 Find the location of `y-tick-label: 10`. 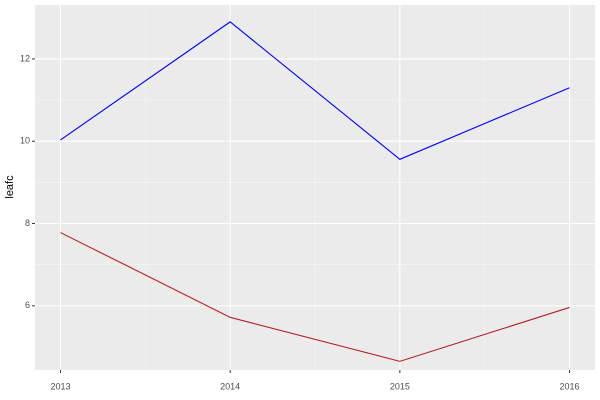

y-tick-label: 10 is located at coordinates (25, 141).